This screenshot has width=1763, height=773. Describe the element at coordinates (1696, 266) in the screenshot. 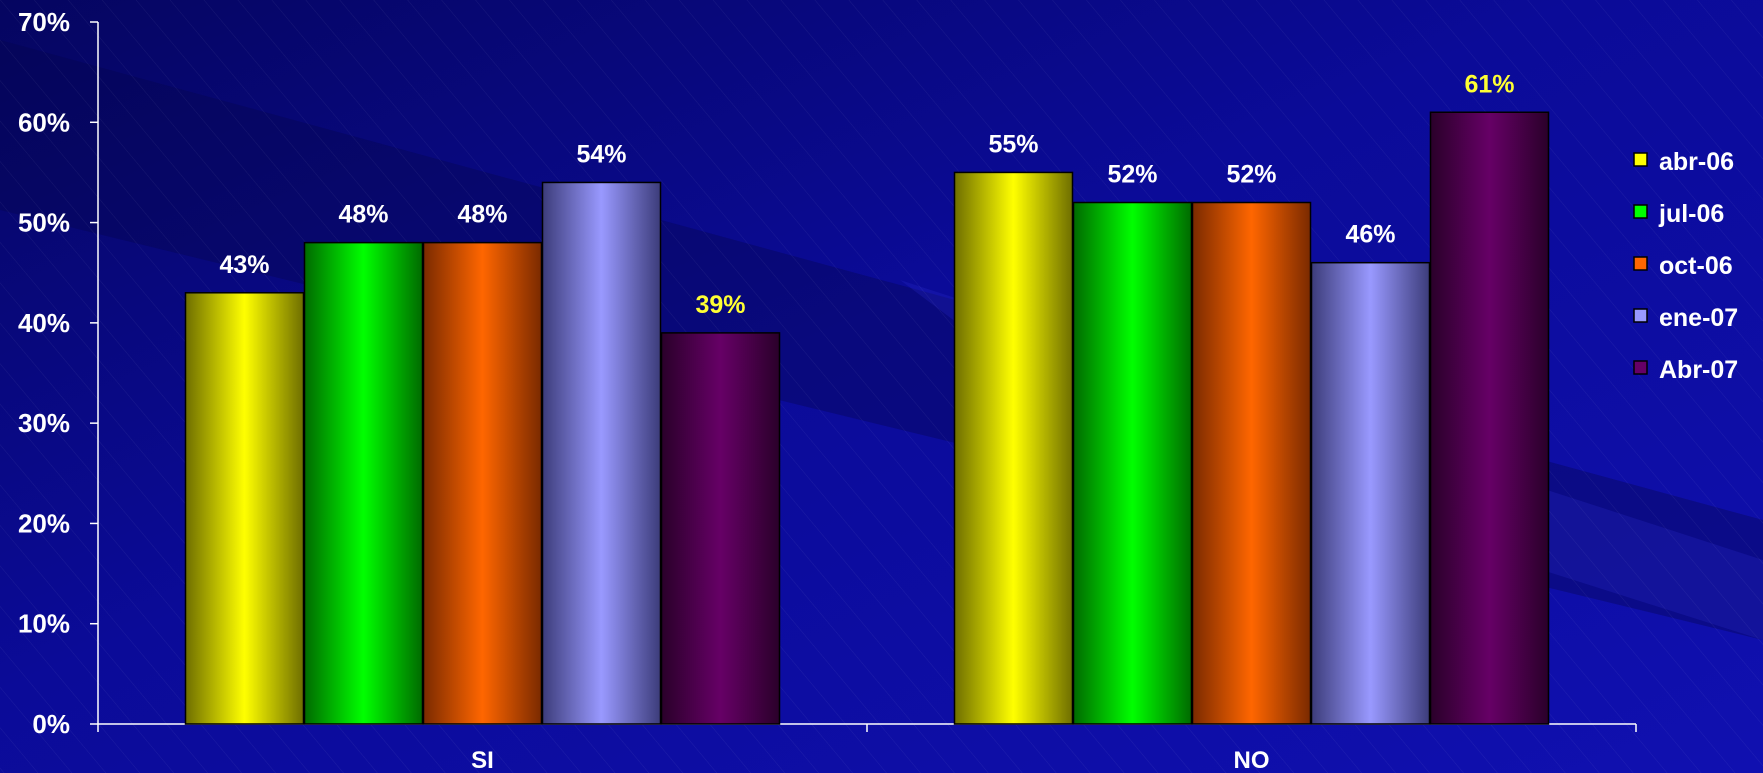

I see `legend-label: oct-06` at that location.